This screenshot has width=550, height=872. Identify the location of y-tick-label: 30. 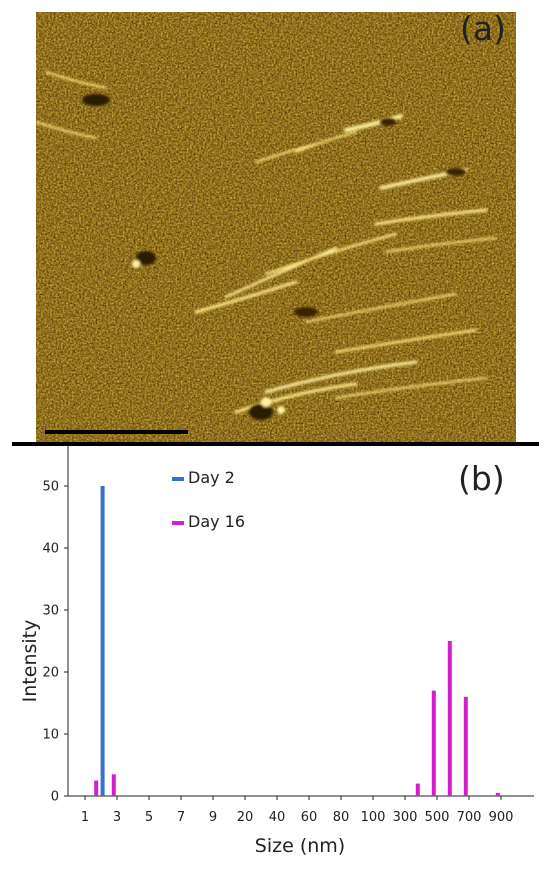
(50, 611).